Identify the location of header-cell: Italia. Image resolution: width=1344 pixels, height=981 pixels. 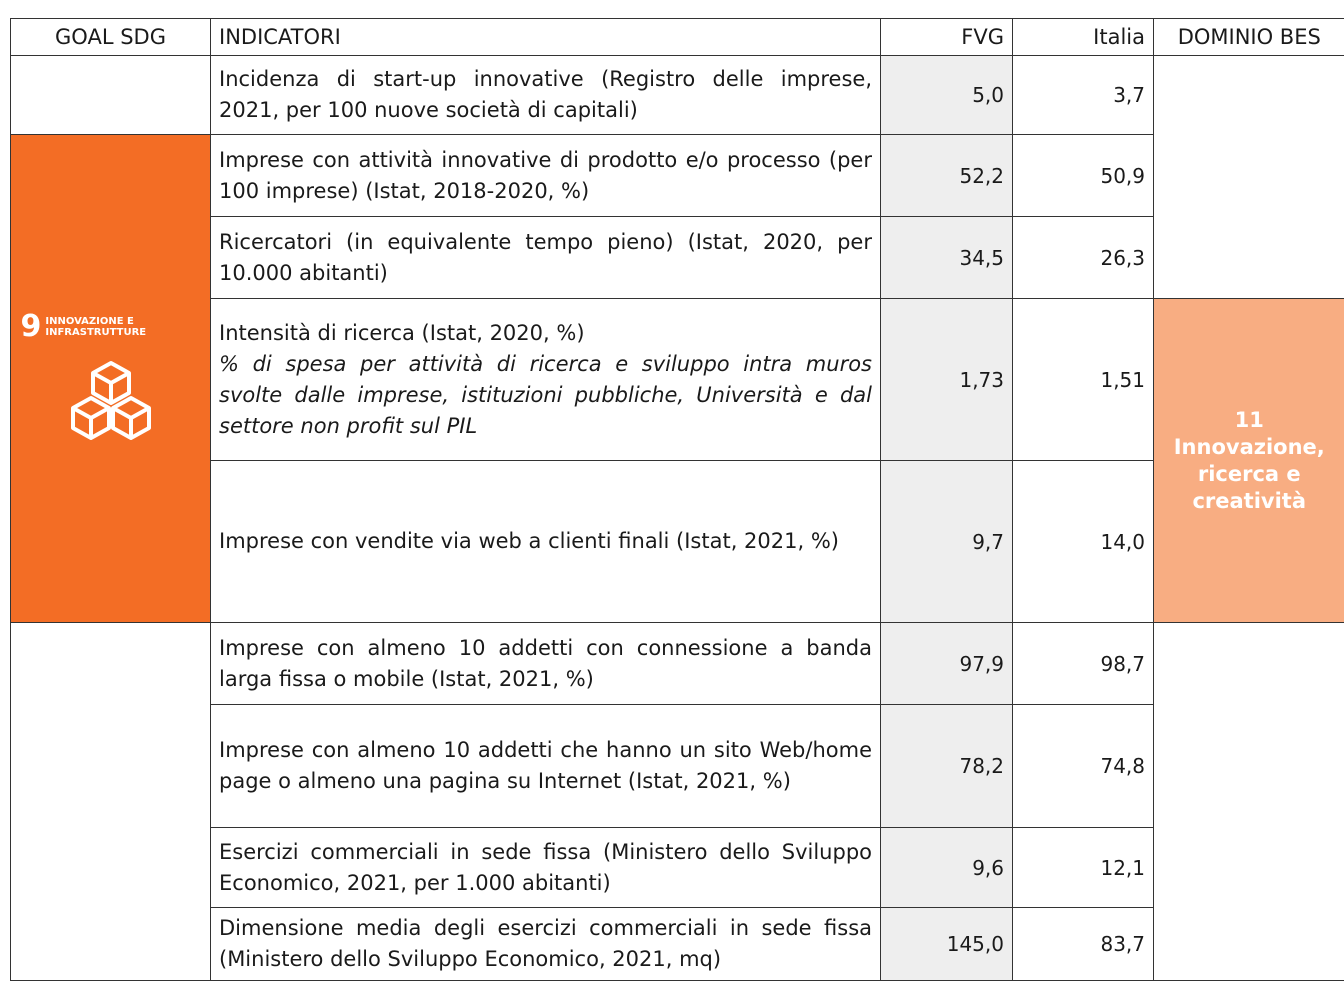
(1083, 37).